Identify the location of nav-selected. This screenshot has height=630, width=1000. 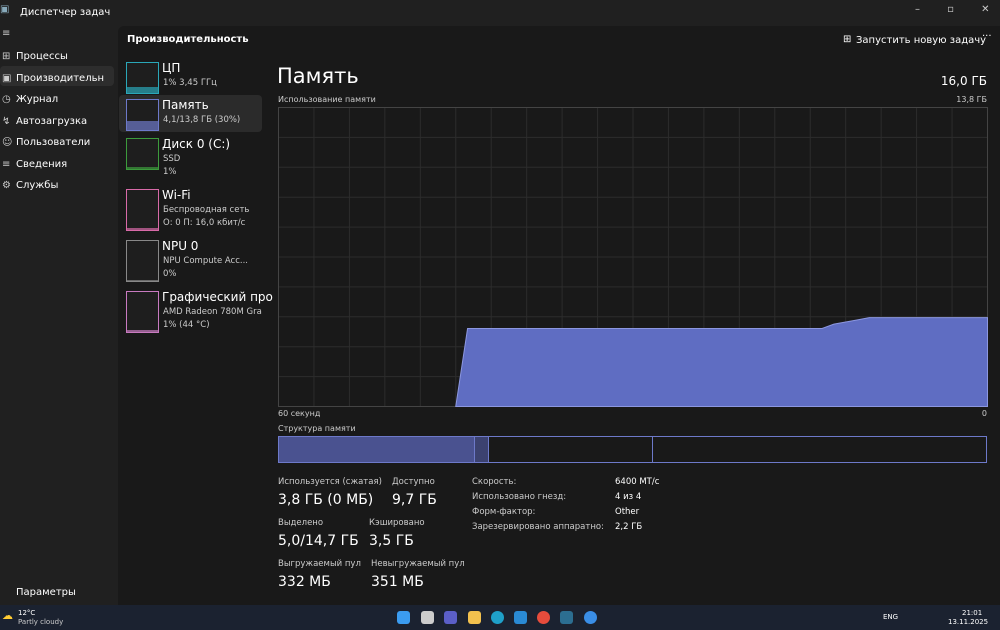
(57, 76).